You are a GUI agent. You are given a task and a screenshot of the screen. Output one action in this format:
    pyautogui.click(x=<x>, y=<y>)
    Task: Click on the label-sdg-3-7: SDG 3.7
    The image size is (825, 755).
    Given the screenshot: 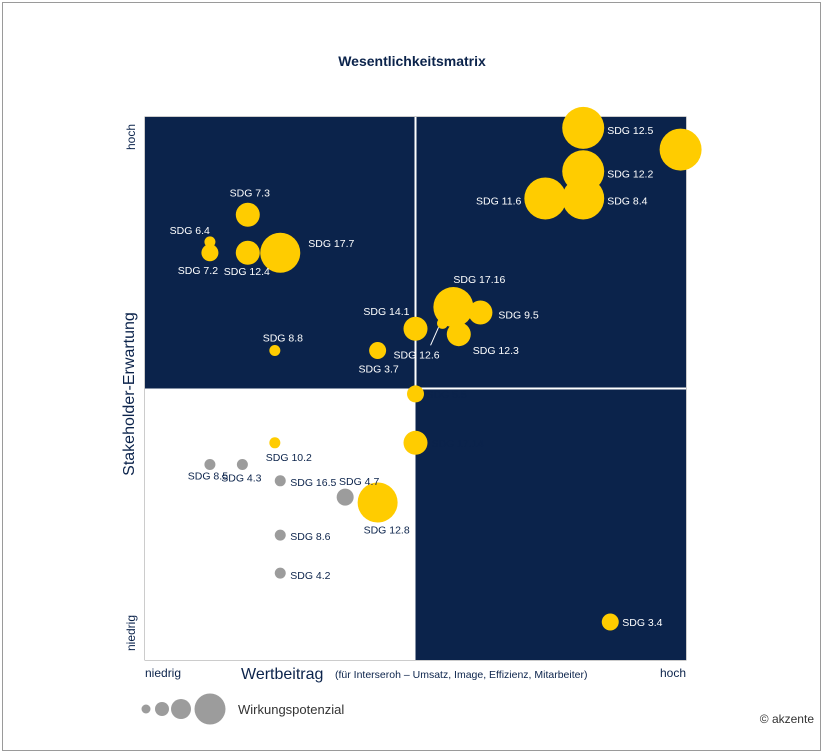 What is the action you would take?
    pyautogui.click(x=378, y=369)
    